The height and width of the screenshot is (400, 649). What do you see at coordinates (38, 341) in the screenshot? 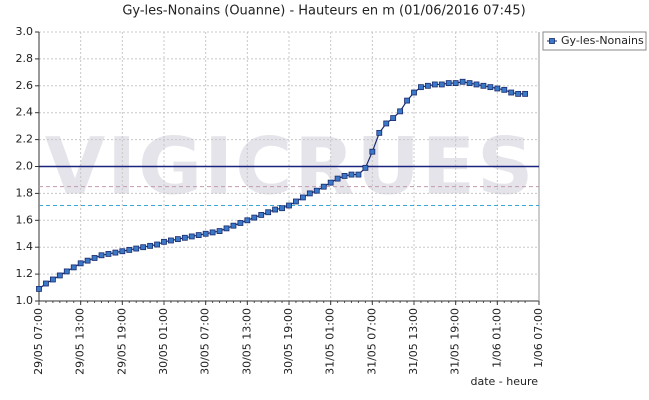
I see `x-tick-label: 29/05 07:00` at bounding box center [38, 341].